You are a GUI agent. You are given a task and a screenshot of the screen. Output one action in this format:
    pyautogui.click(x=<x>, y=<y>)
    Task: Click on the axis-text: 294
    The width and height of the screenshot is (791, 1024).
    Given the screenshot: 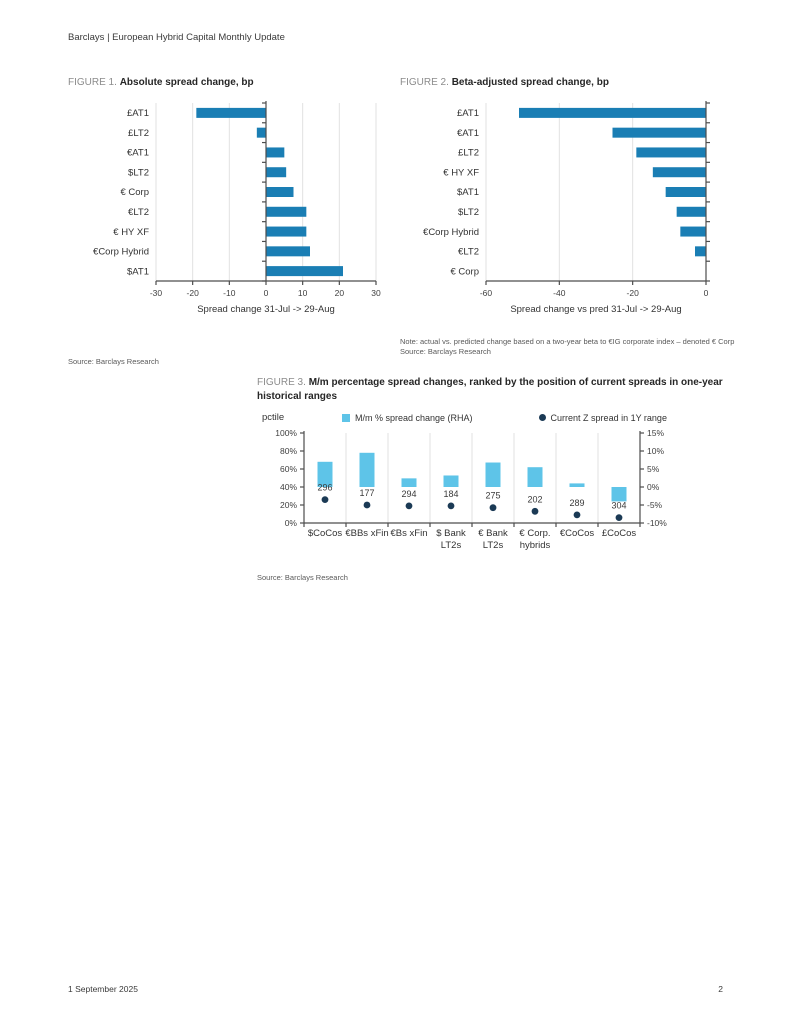 What is the action you would take?
    pyautogui.click(x=408, y=494)
    